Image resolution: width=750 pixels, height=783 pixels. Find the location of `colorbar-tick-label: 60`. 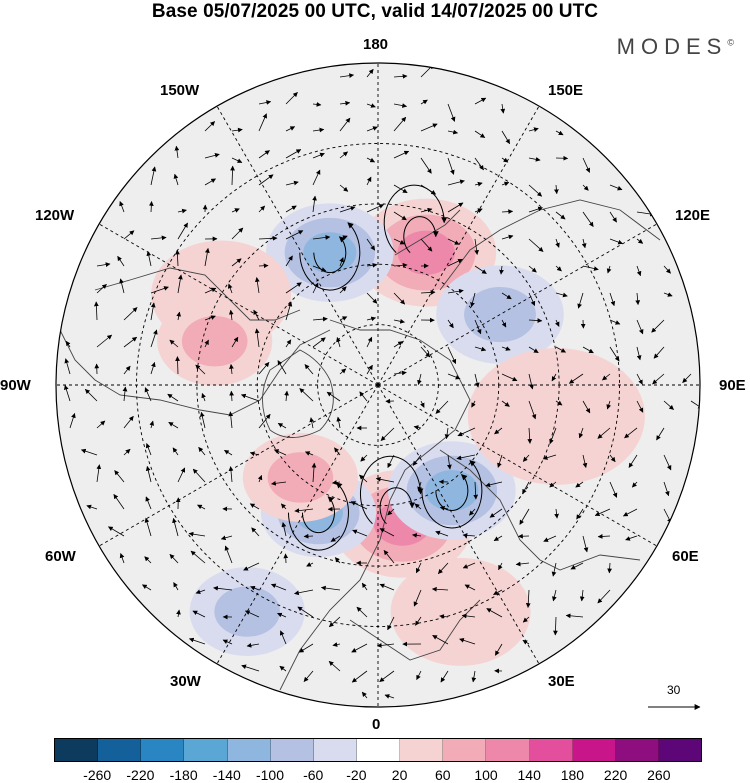

colorbar-tick-label: 60 is located at coordinates (443, 775).